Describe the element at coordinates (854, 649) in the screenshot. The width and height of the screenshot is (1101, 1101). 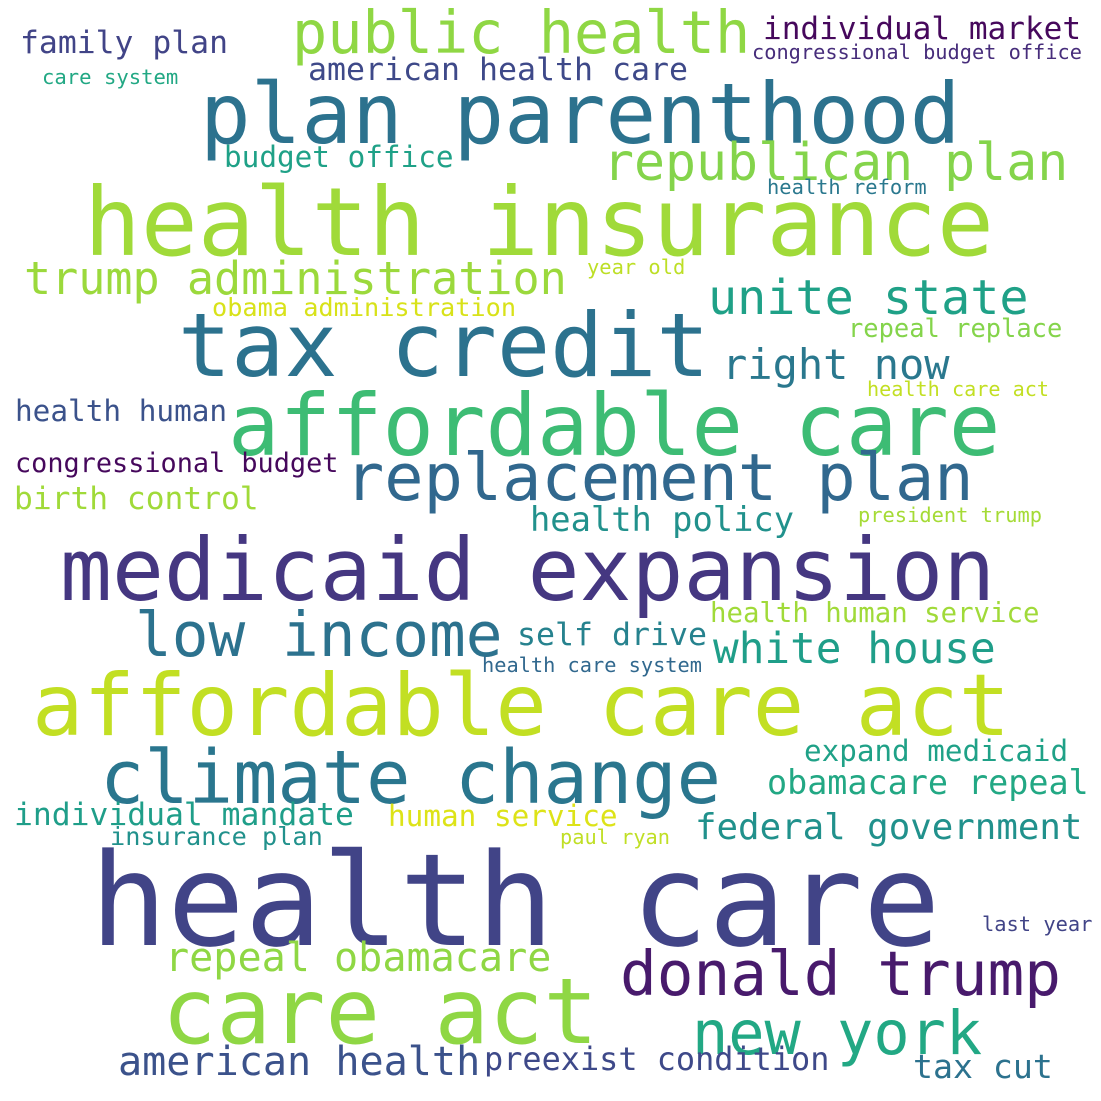
I see `word: white house` at that location.